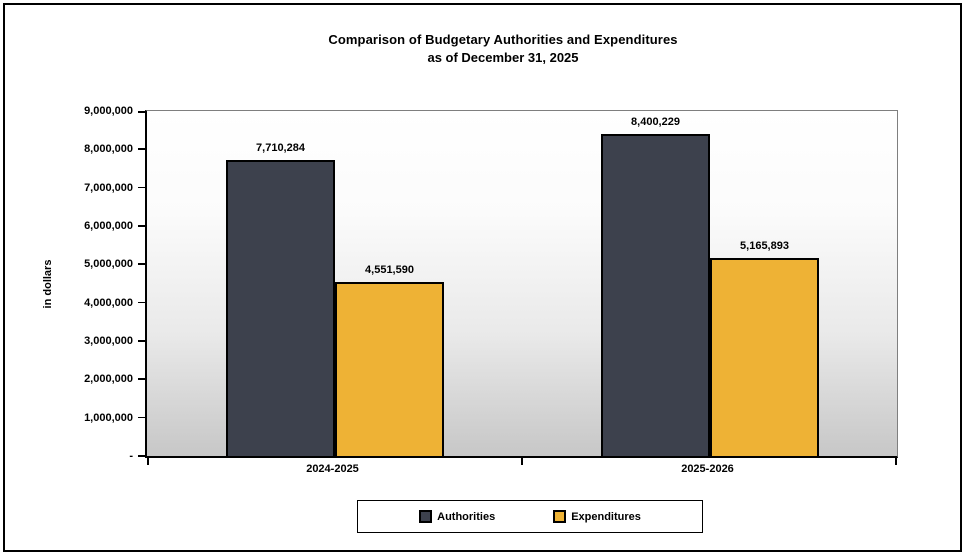 The height and width of the screenshot is (556, 966). What do you see at coordinates (108, 264) in the screenshot?
I see `y-tick-label: 5,000,000` at bounding box center [108, 264].